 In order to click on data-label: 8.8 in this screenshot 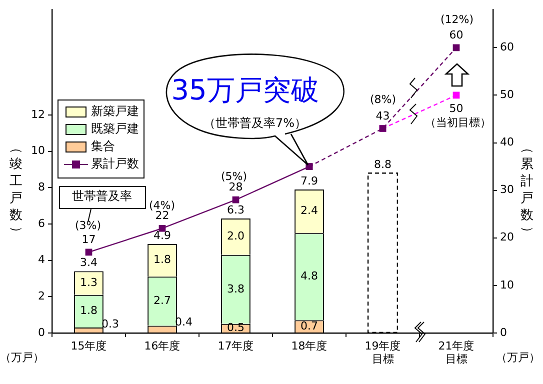, I will do `click(383, 164)`.